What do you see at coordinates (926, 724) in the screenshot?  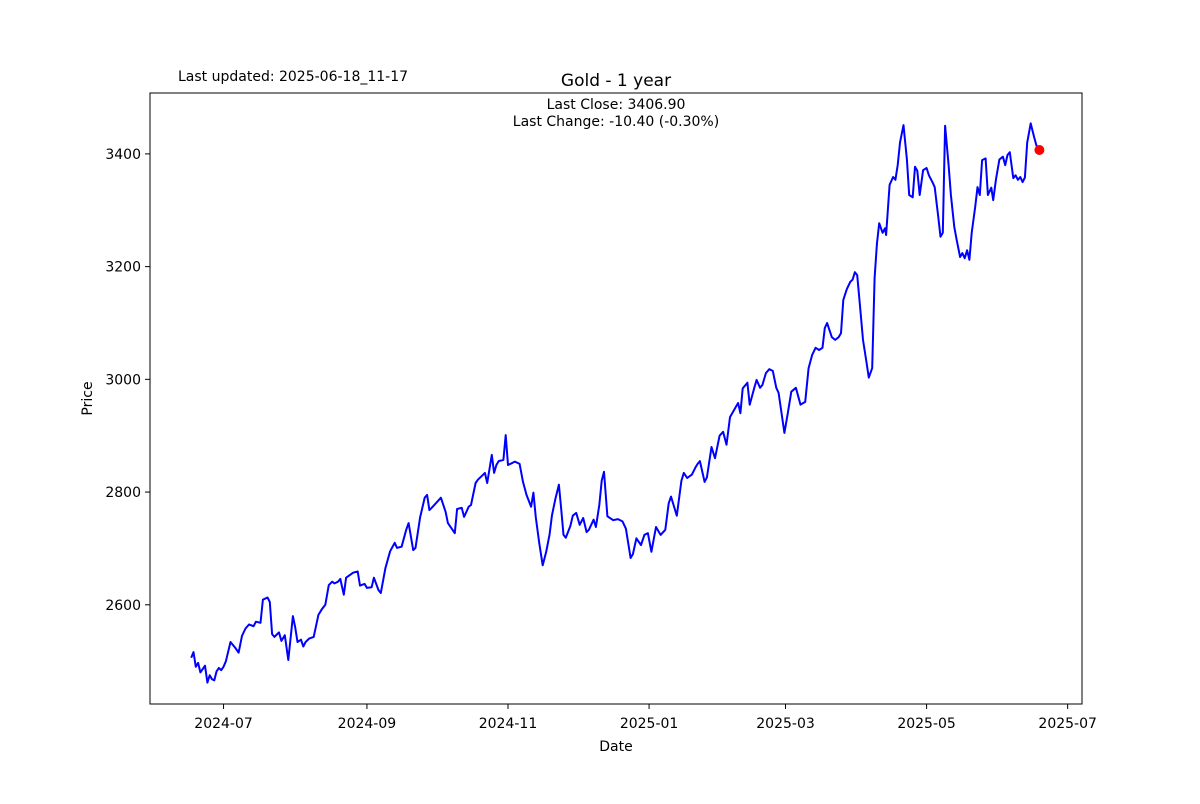 I see `x-tick-label: 2025-05` at bounding box center [926, 724].